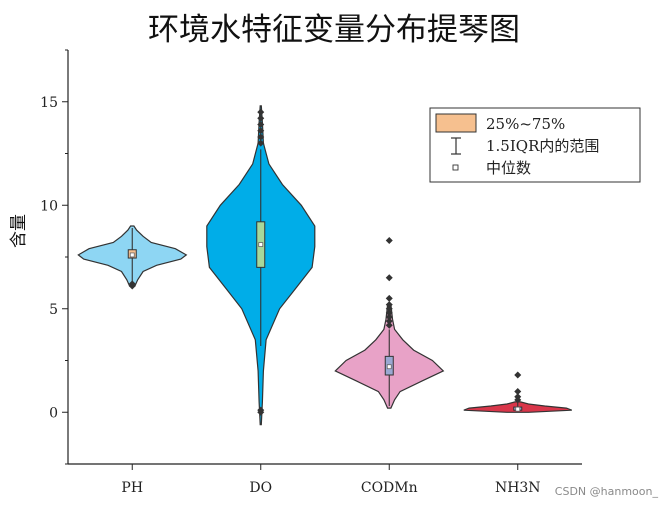 The image size is (668, 506). Describe the element at coordinates (49, 206) in the screenshot. I see `y-tick-label: 10` at that location.